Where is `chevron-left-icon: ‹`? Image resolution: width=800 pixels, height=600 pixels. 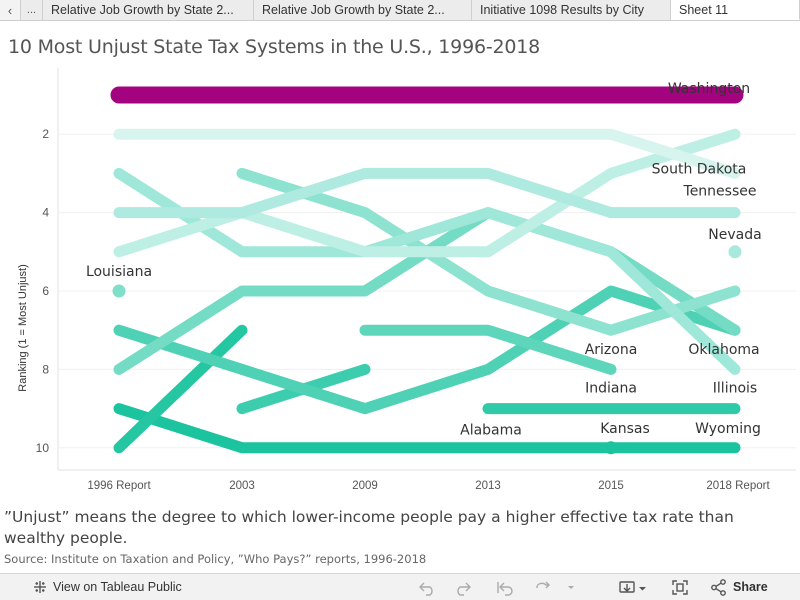
chevron-left-icon: ‹ is located at coordinates (10, 10).